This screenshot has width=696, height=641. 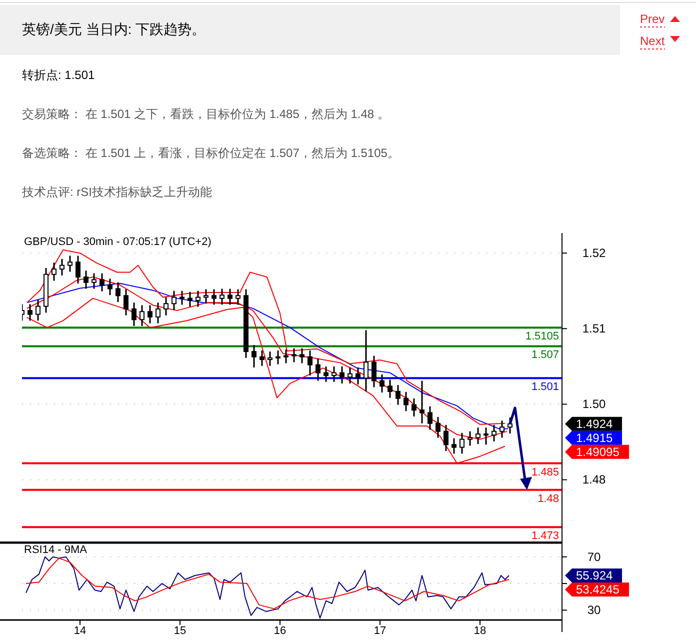 I want to click on ref-line-label: 1.48, so click(x=548, y=498).